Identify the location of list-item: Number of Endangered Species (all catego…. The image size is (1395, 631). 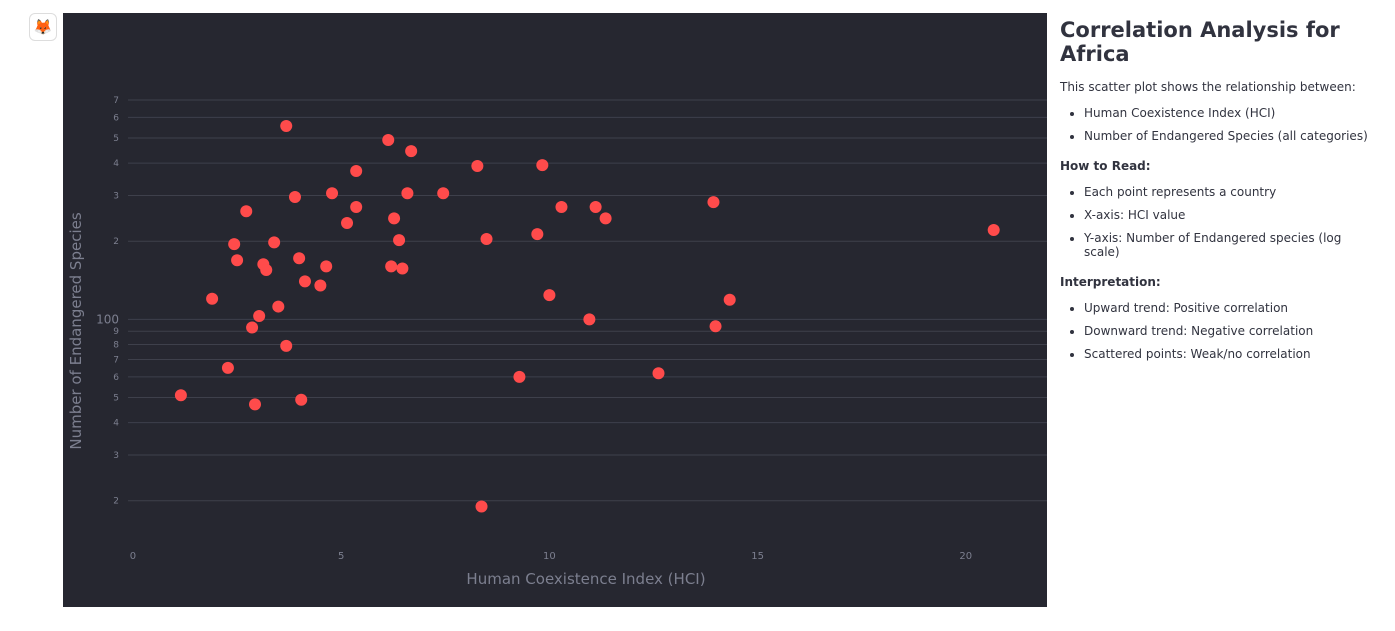
(1232, 136).